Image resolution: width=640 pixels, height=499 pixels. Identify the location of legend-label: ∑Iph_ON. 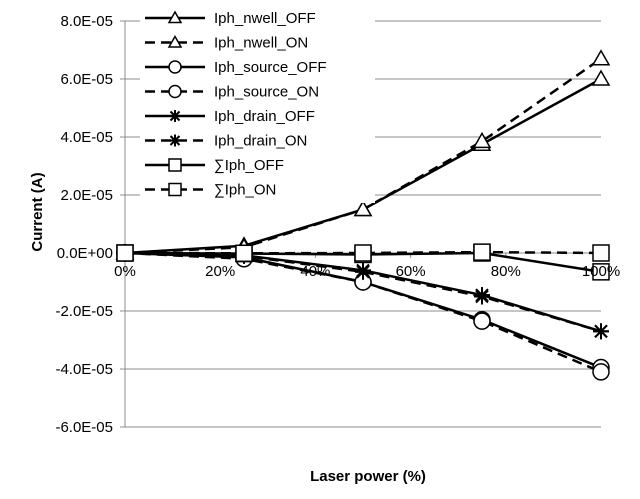
(245, 190).